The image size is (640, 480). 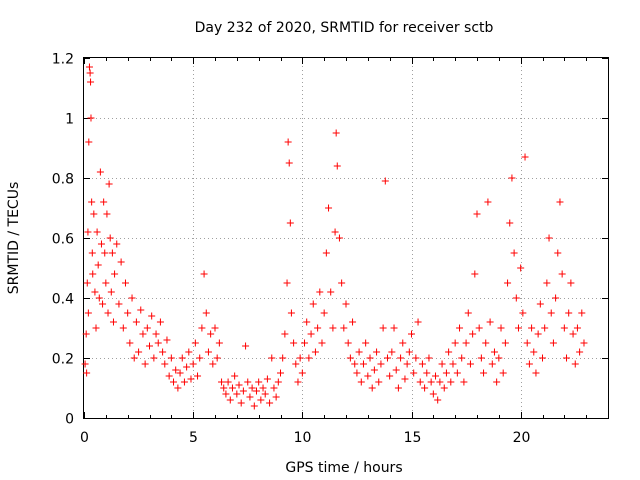 What do you see at coordinates (343, 468) in the screenshot?
I see `x-axis-label: GPS time / hours` at bounding box center [343, 468].